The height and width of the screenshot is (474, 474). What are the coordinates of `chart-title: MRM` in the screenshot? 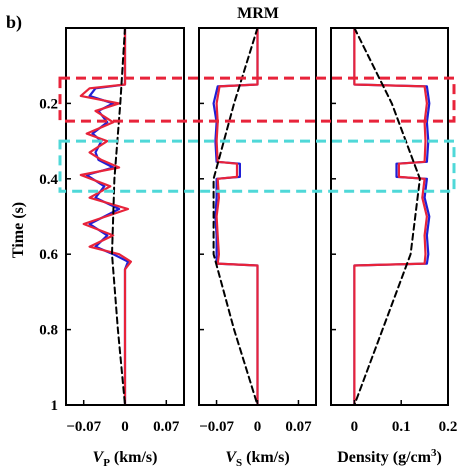 It's located at (258, 13).